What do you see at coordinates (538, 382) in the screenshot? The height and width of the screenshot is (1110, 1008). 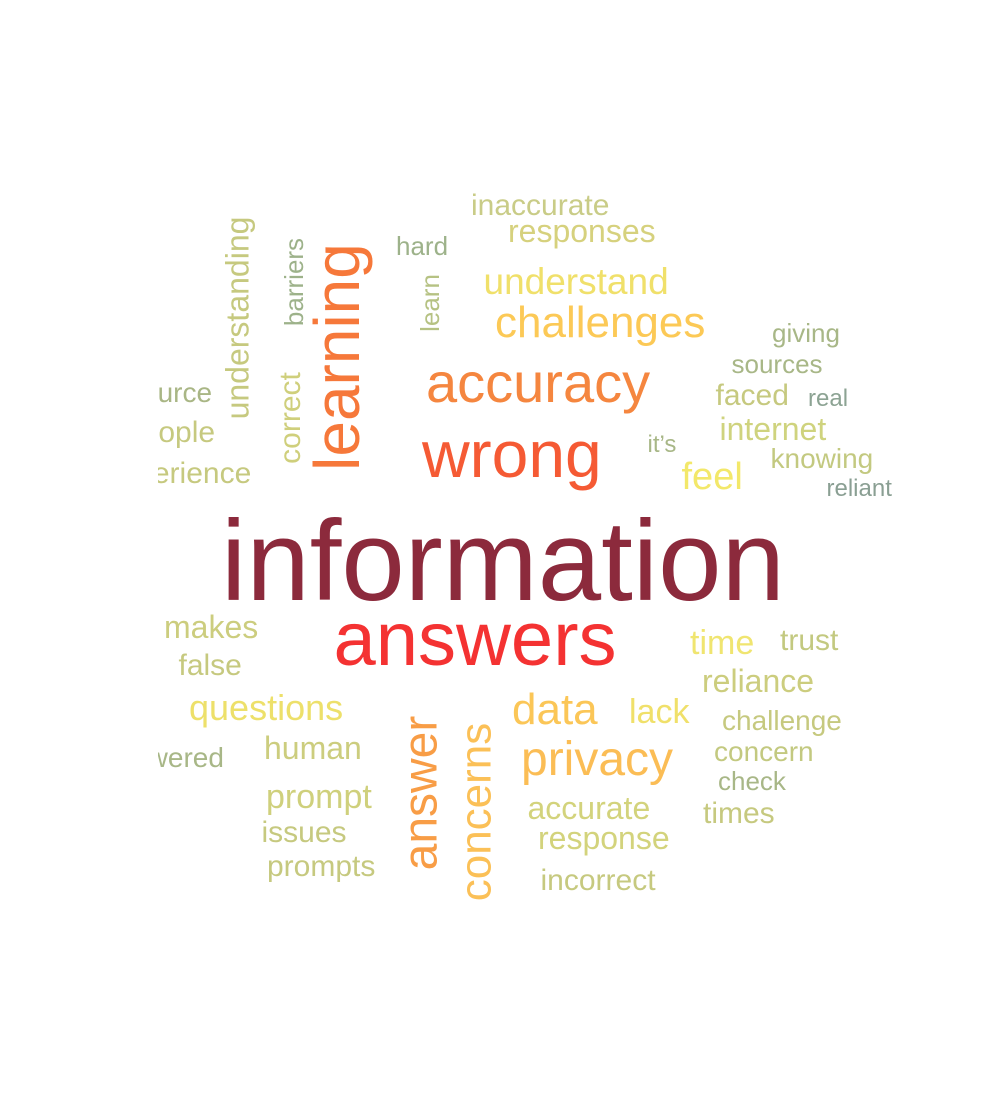 I see `word-accuracy: accuracy` at bounding box center [538, 382].